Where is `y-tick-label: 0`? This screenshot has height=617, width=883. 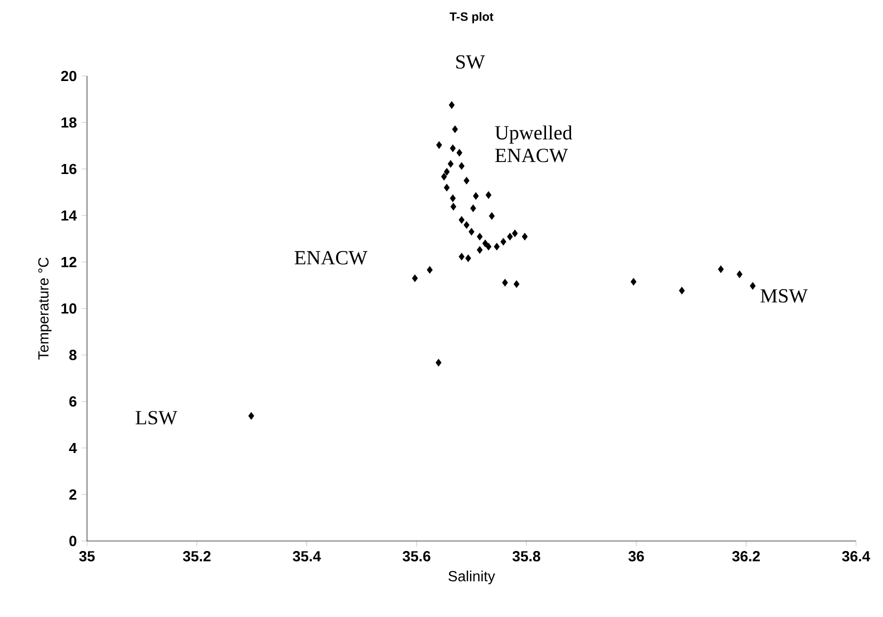
y-tick-label: 0 is located at coordinates (72, 541).